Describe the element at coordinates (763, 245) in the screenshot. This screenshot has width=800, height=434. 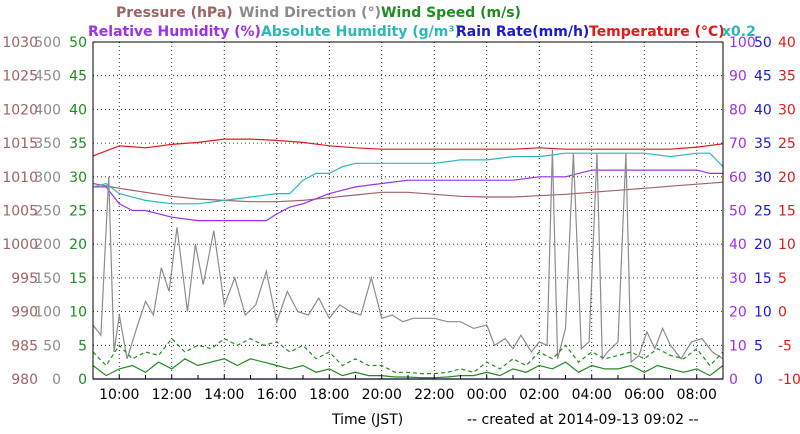
I see `y-tick-label-rain: 20` at that location.